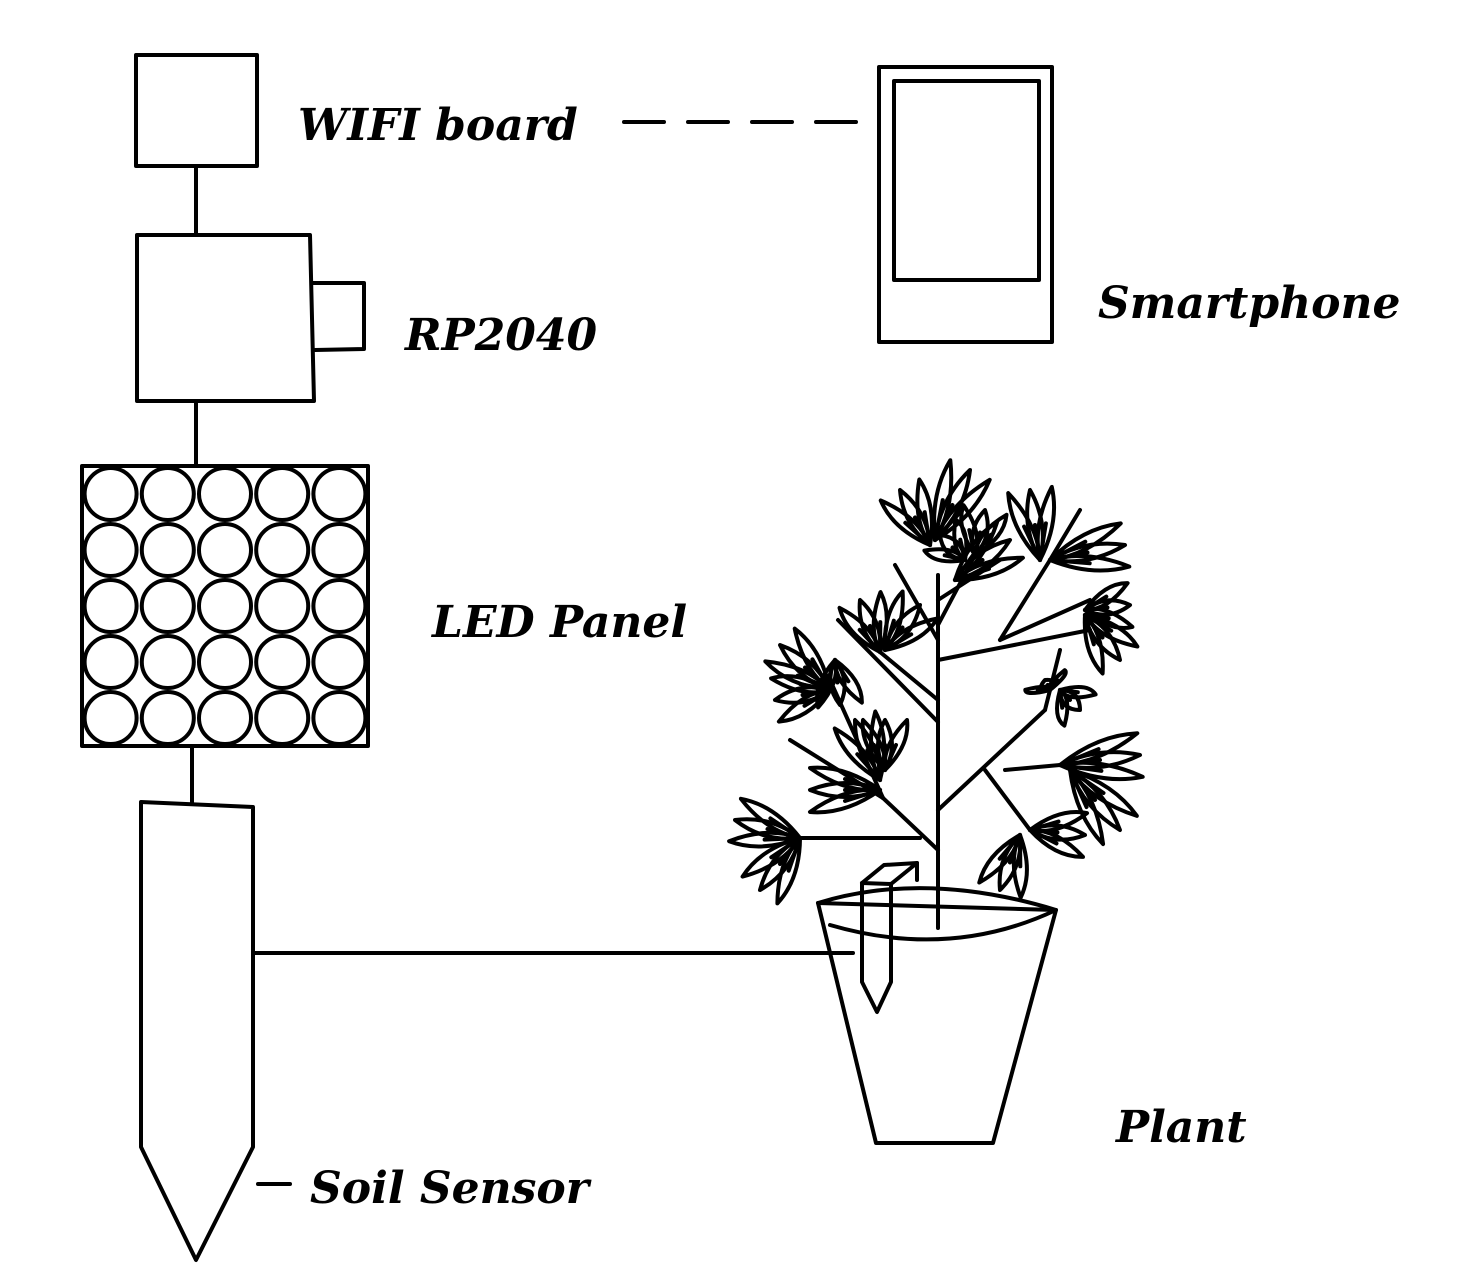  I want to click on plant-leaves, so click(936, 682).